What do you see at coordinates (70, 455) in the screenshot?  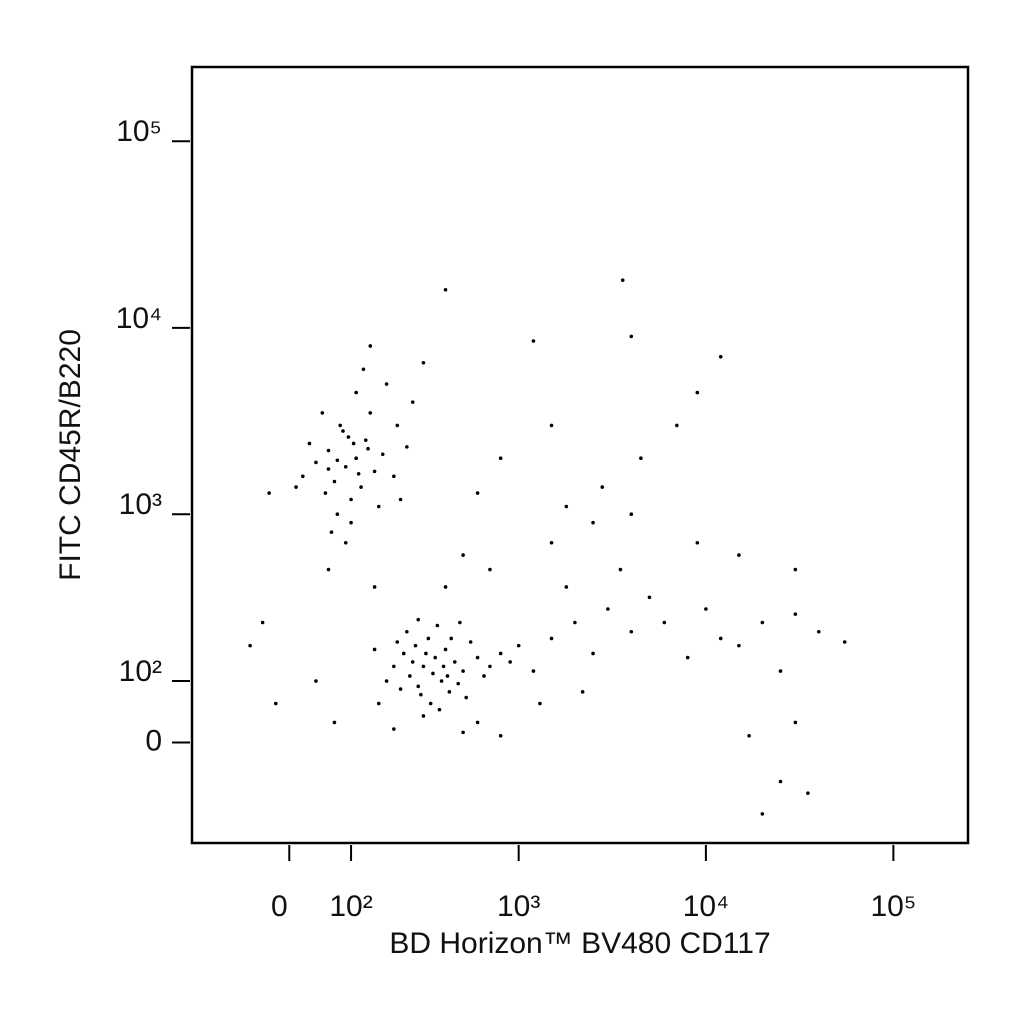 I see `y-axis-label: FITC CD45R/B220` at bounding box center [70, 455].